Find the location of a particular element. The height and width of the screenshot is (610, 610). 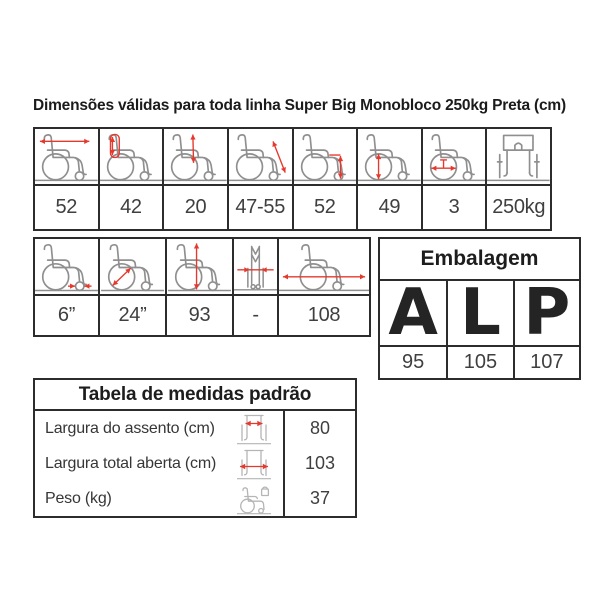

standard-measures-title: Tabela de medidas padrão is located at coordinates (195, 395).